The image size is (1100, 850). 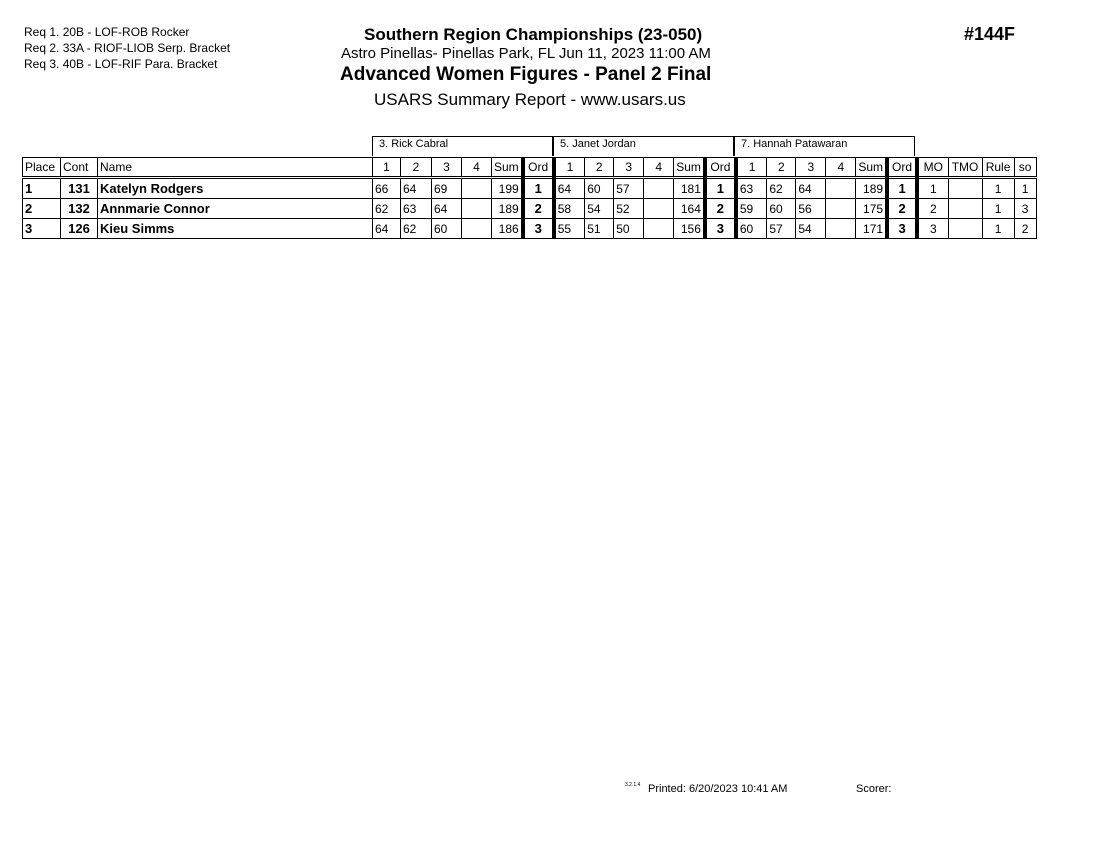 What do you see at coordinates (462, 146) in the screenshot?
I see `judge-header-1: 3. Rick Cabral` at bounding box center [462, 146].